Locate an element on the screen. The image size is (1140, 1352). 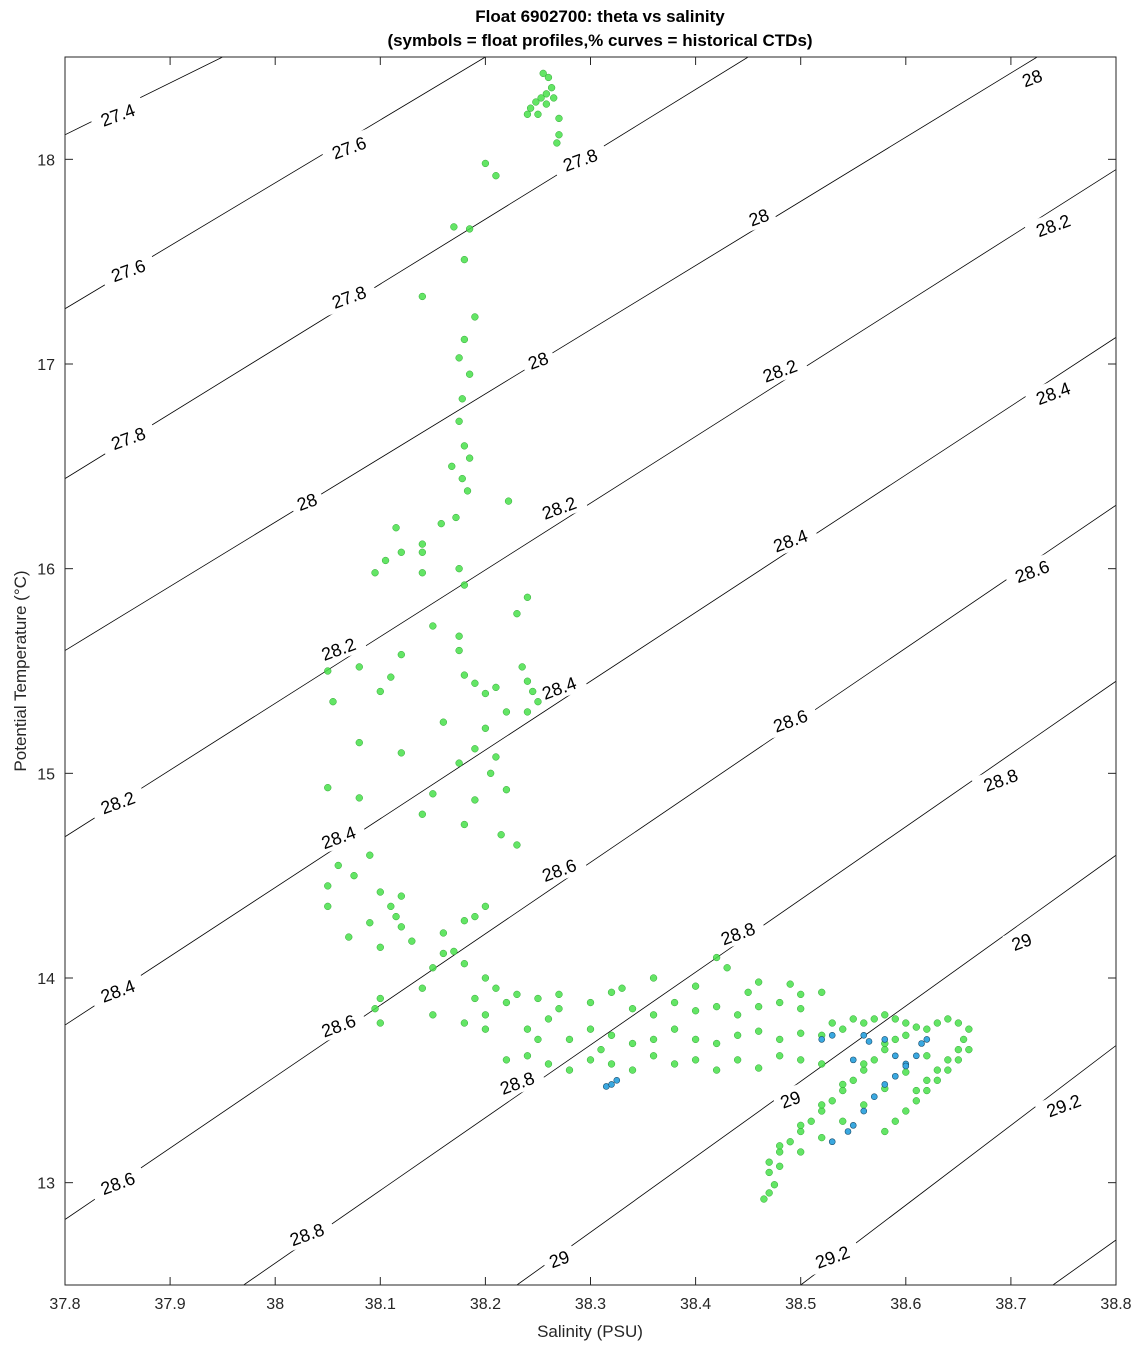
x-tick-label: 38.4 is located at coordinates (695, 1304).